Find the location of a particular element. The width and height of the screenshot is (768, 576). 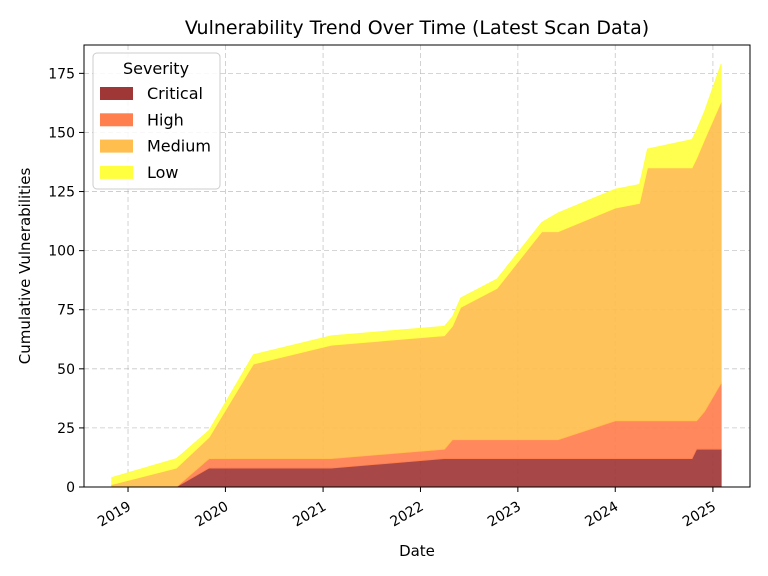

x-tick-label: 2019 is located at coordinates (114, 515).